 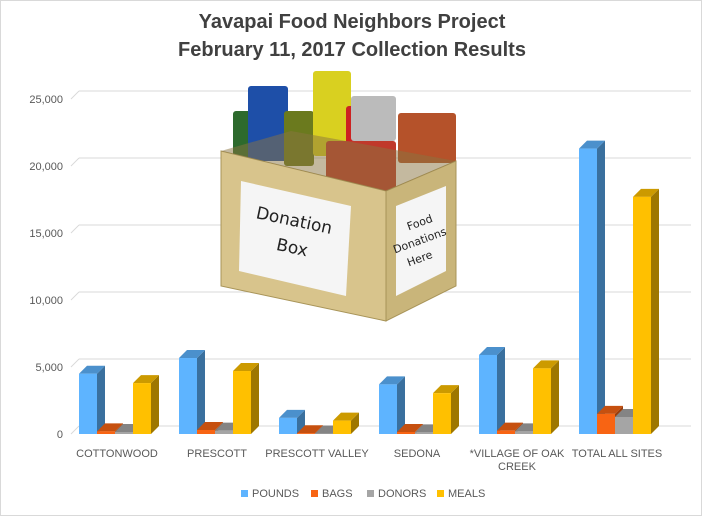 What do you see at coordinates (317, 454) in the screenshot?
I see `x-tick-label: PRESCOTT VALLEY` at bounding box center [317, 454].